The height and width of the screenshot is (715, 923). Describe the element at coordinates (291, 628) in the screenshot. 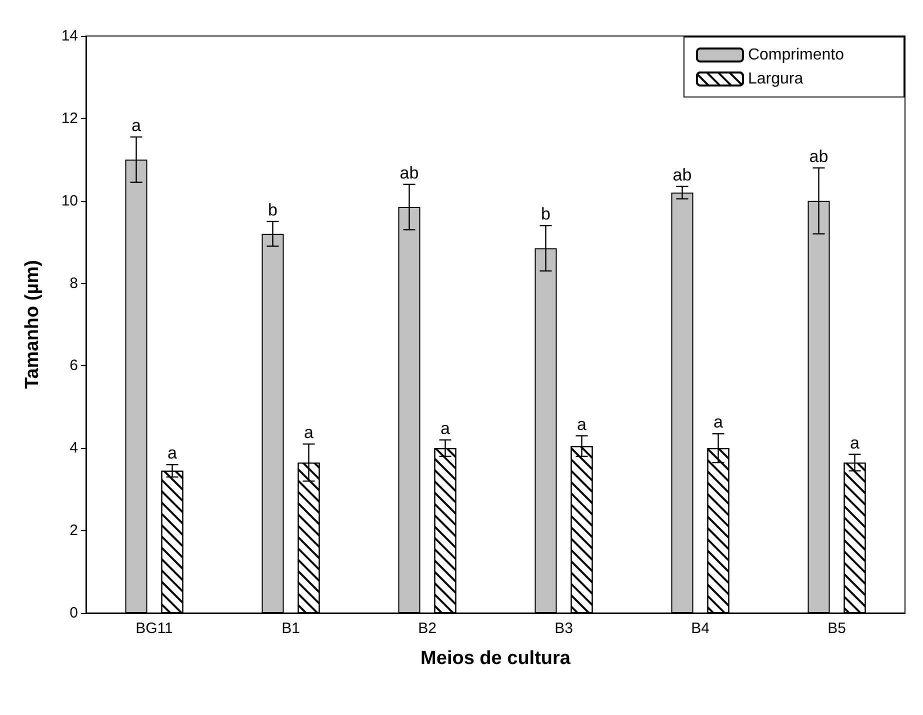

I see `x-tick-label: B1` at that location.